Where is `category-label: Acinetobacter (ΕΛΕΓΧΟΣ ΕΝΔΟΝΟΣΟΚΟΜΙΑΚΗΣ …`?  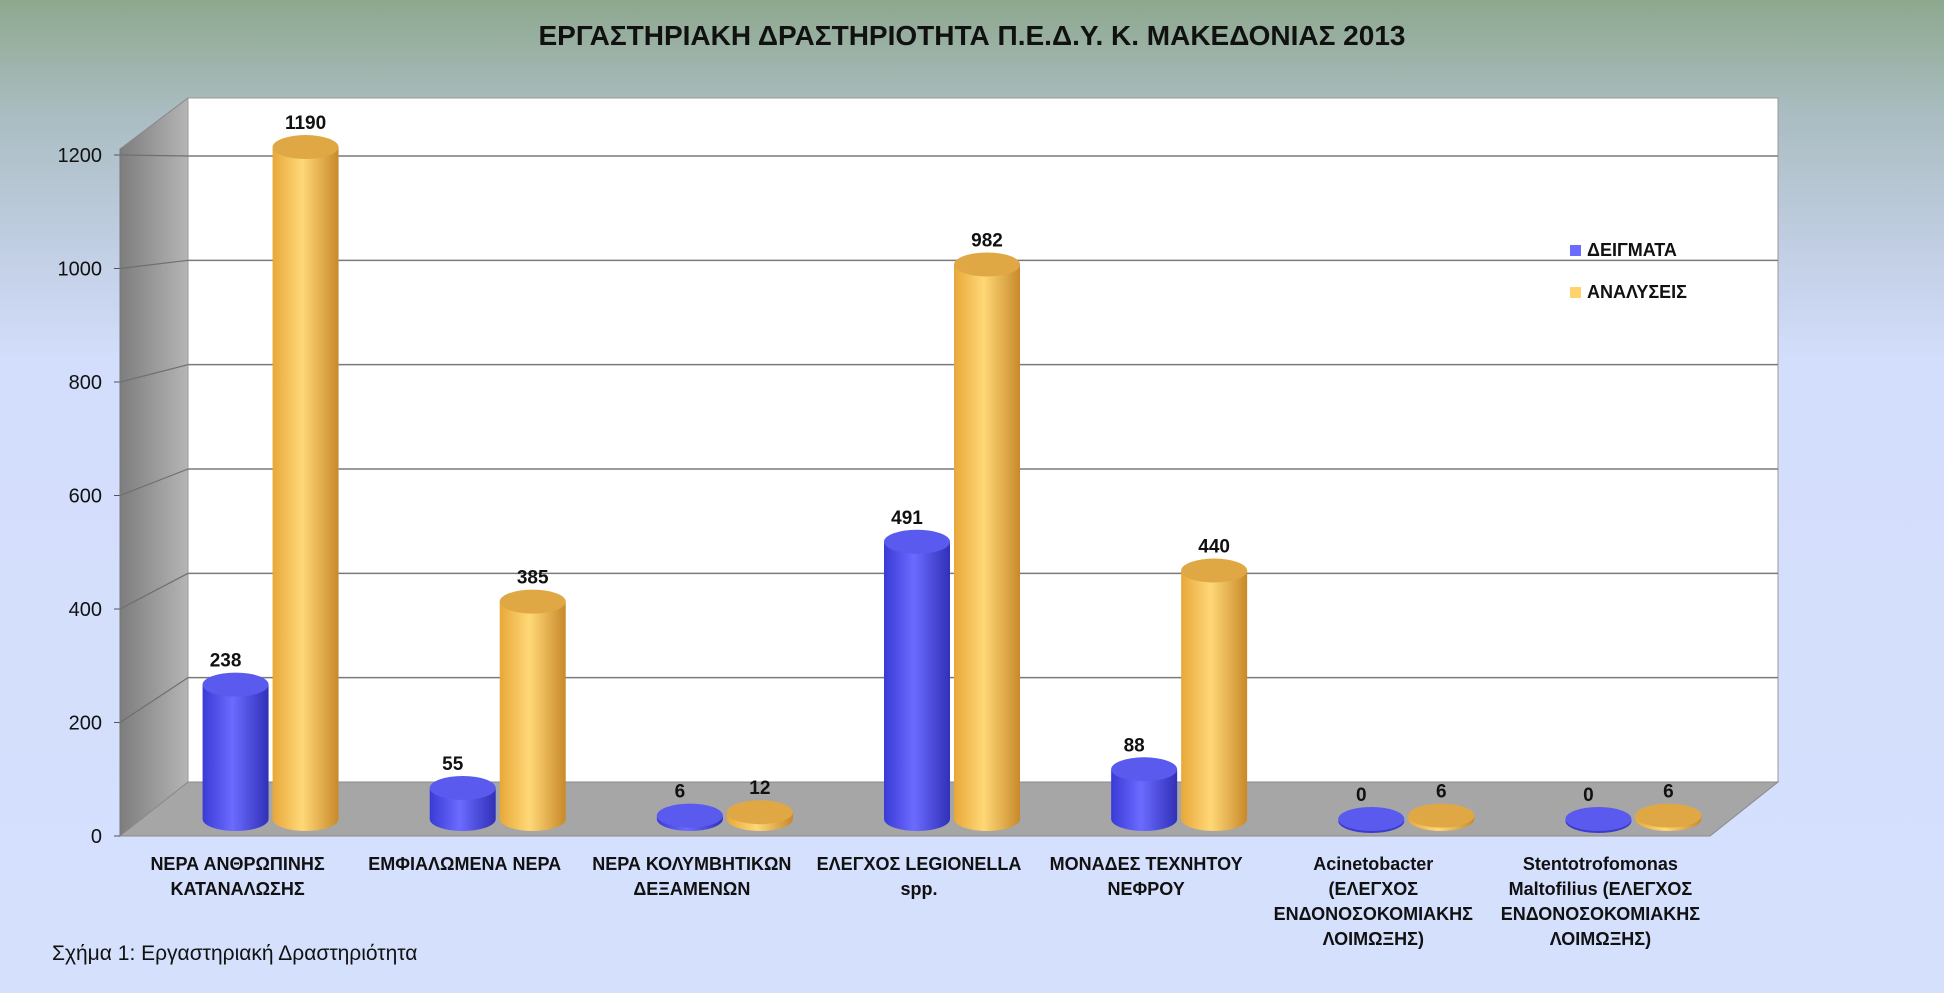 category-label: Acinetobacter (ΕΛΕΓΧΟΣ ΕΝΔΟΝΟΣΟΚΟΜΙΑΚΗΣ … is located at coordinates (1373, 901).